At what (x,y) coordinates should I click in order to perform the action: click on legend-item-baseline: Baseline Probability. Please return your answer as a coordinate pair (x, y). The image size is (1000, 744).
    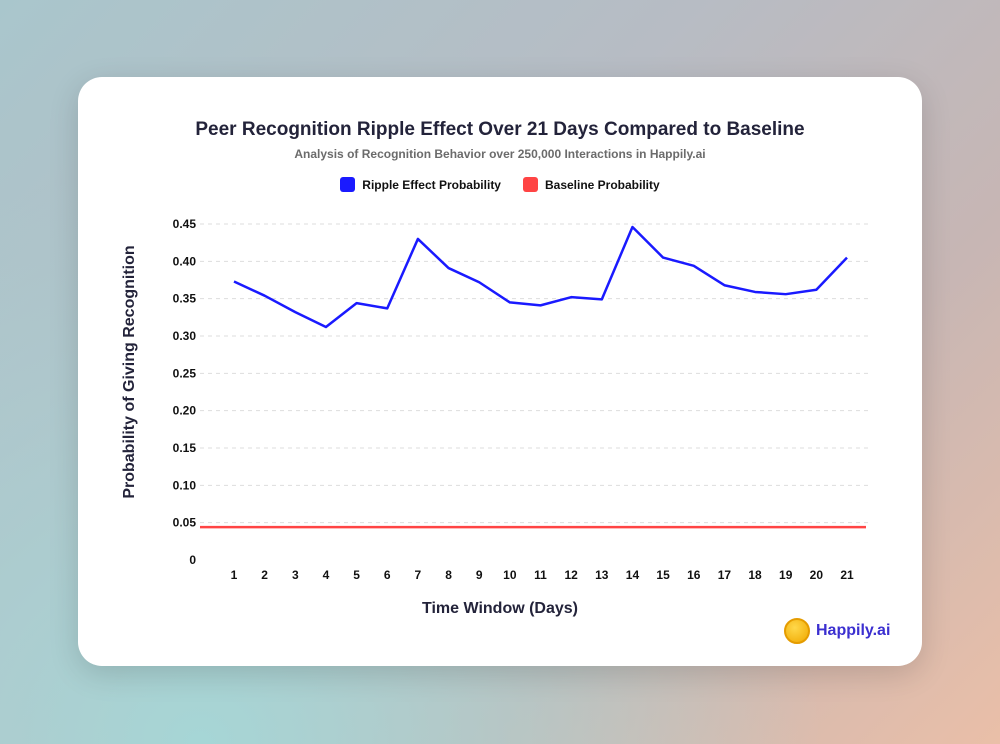
    Looking at the image, I should click on (591, 184).